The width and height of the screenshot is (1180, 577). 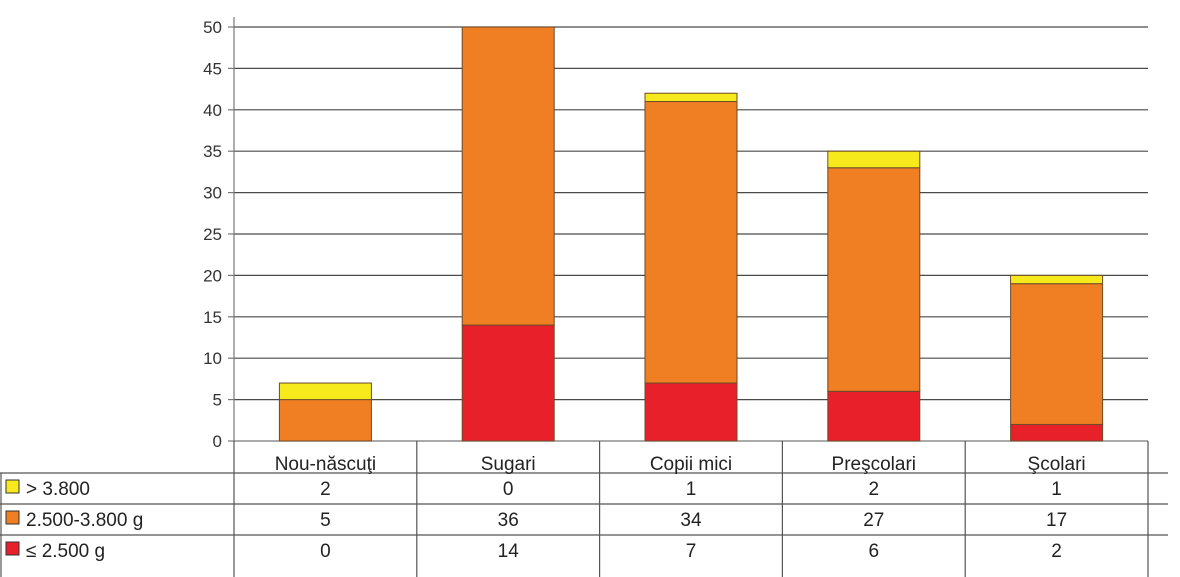 I want to click on table-cell-3-3: 7, so click(x=691, y=551).